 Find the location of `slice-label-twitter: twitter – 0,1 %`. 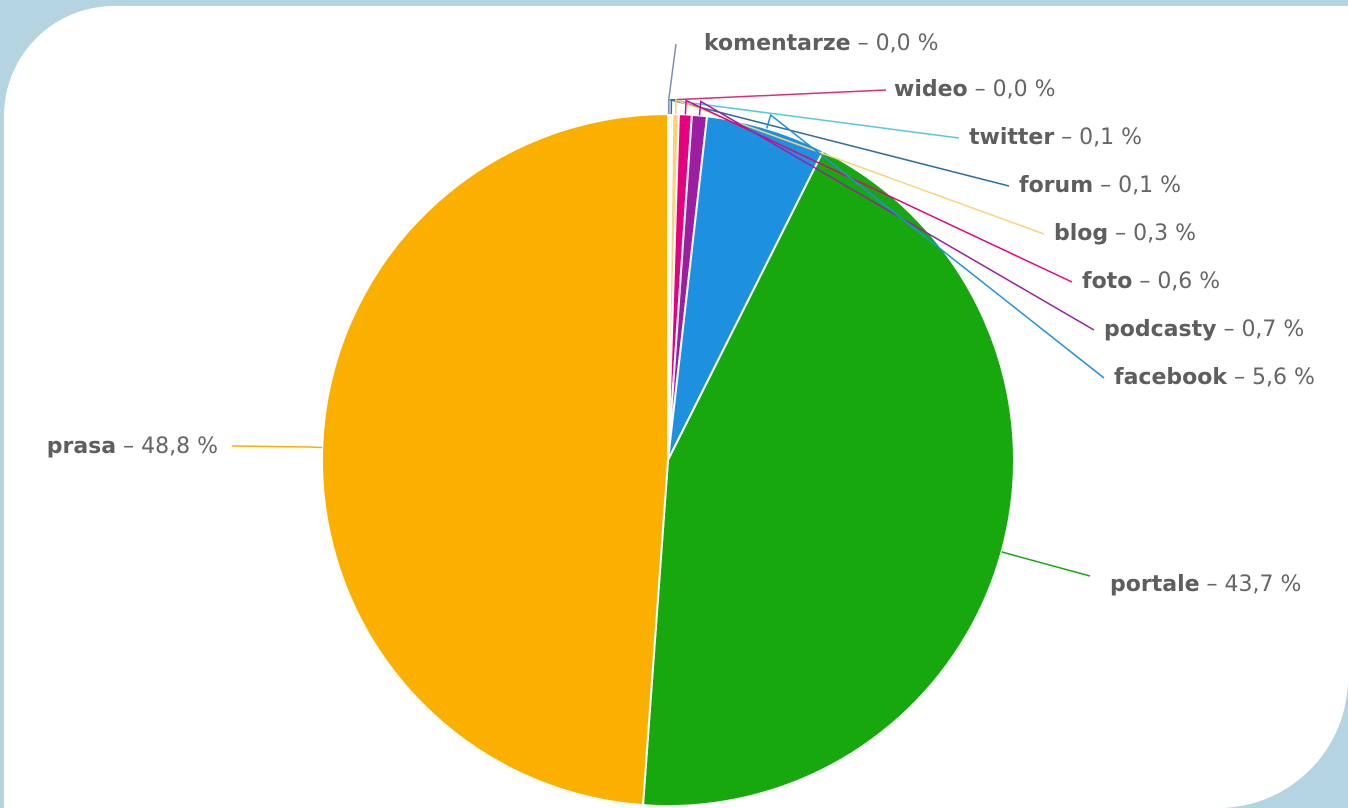

slice-label-twitter: twitter – 0,1 % is located at coordinates (1055, 137).